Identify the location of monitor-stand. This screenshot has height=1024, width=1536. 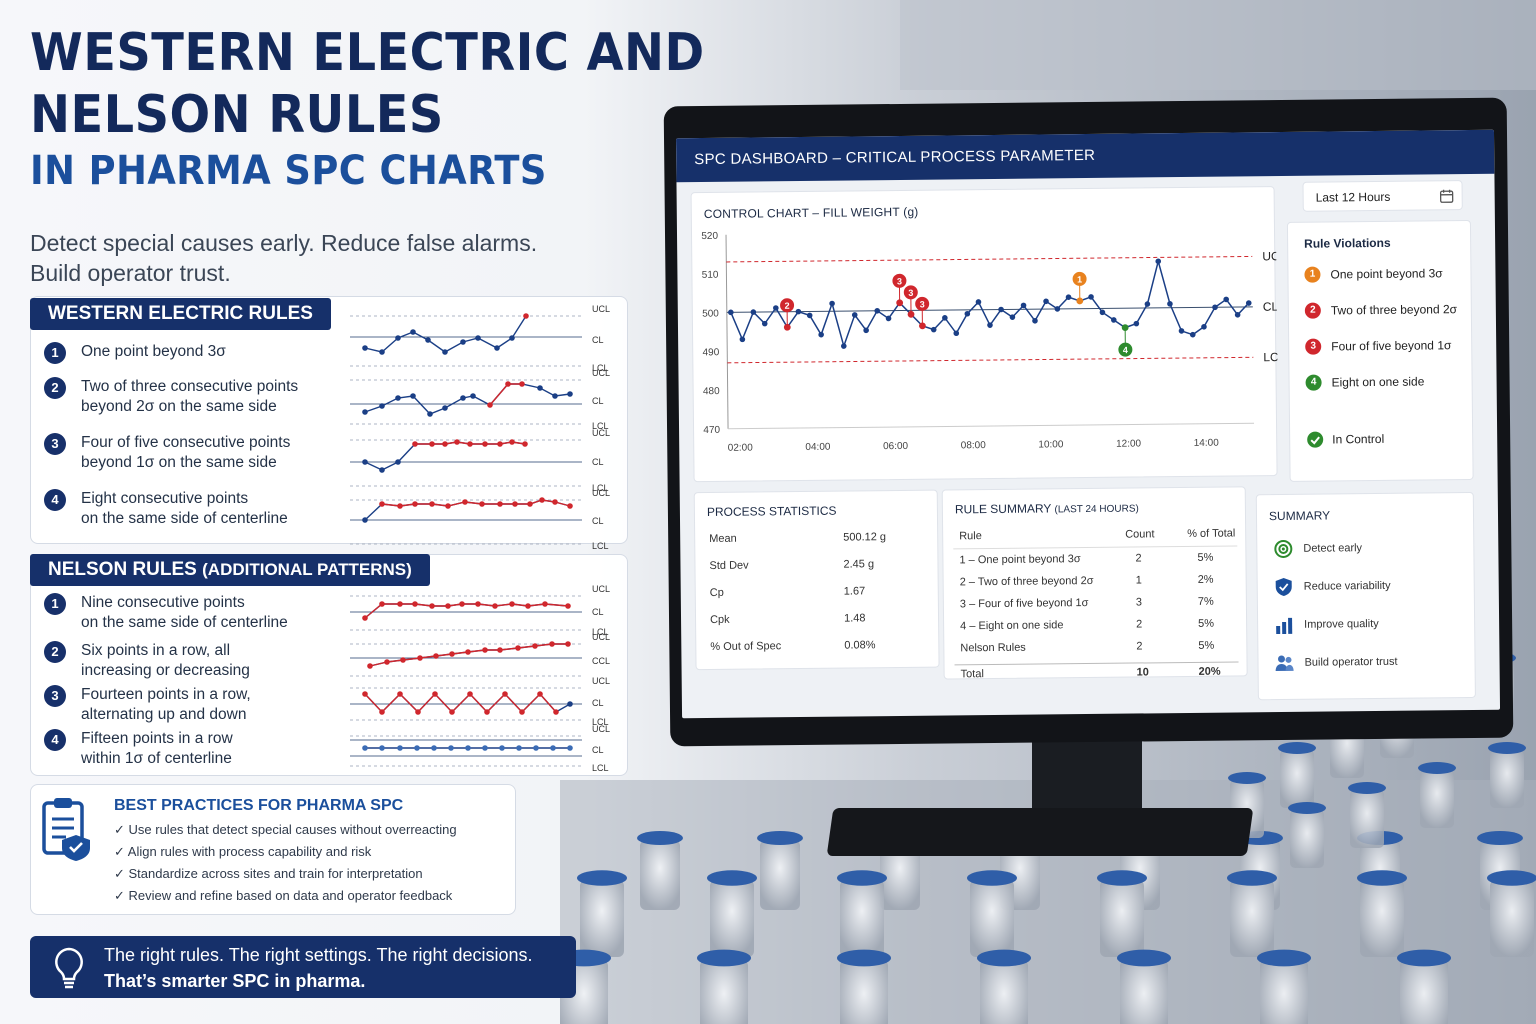
(1087, 775).